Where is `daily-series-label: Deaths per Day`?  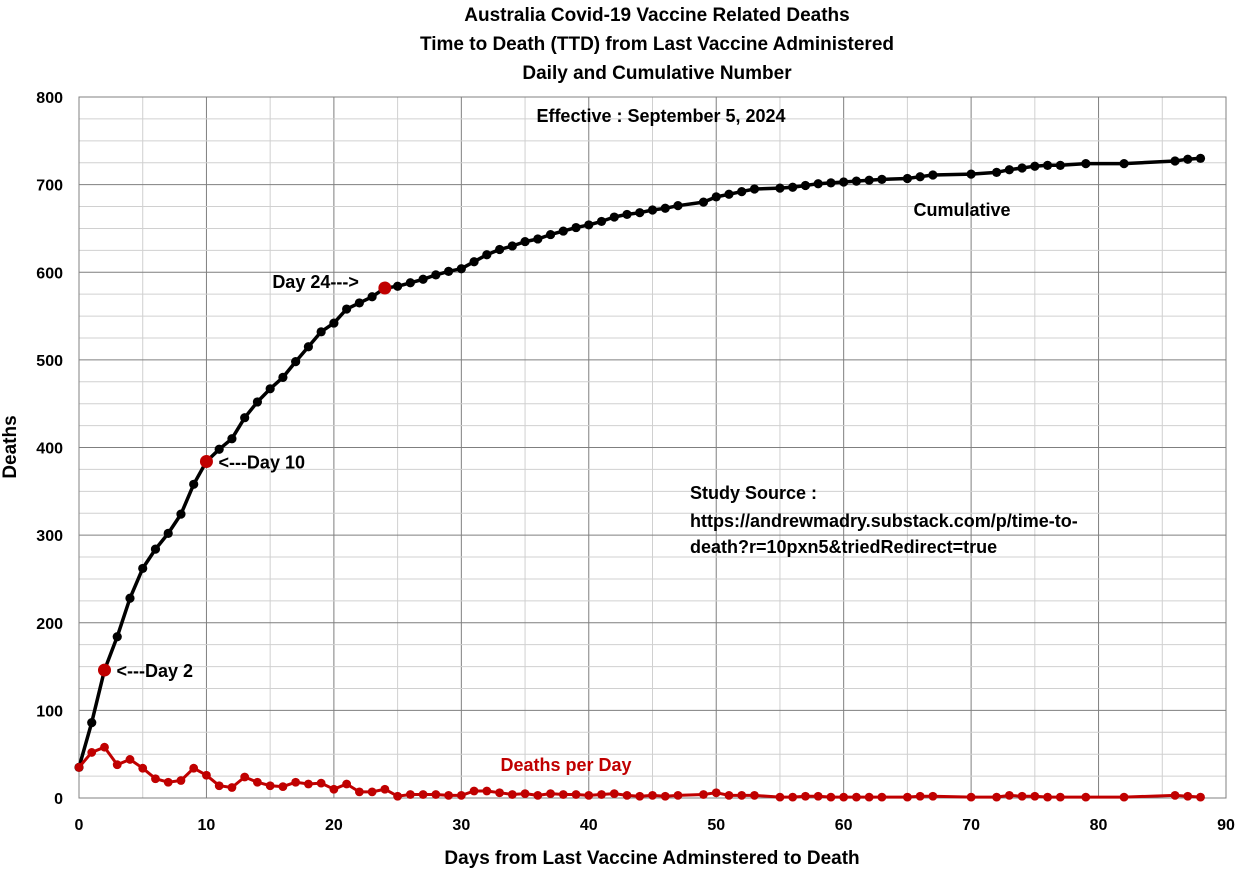
daily-series-label: Deaths per Day is located at coordinates (565, 765).